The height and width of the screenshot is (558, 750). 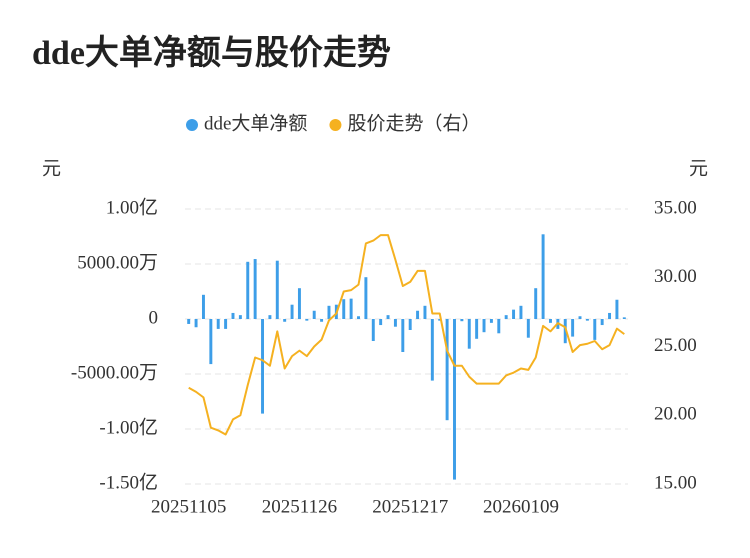 What do you see at coordinates (132, 207) in the screenshot?
I see `y-tick-label: 1.00亿` at bounding box center [132, 207].